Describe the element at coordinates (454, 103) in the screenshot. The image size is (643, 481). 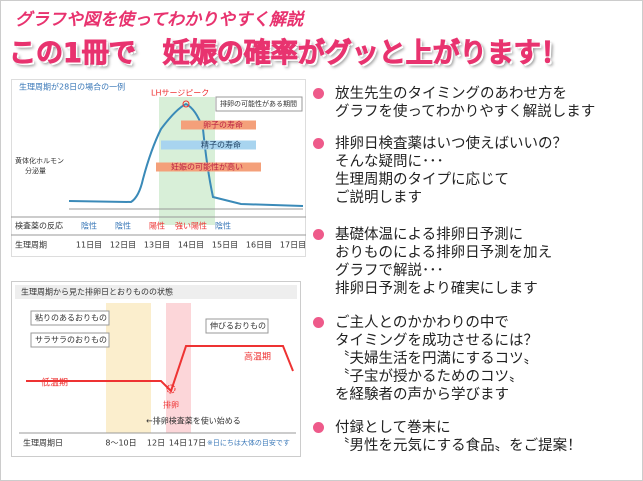
I see `bullet: 放生先生のタイミングのあわせ方をグラフを使ってわかりやすく解説します` at that location.